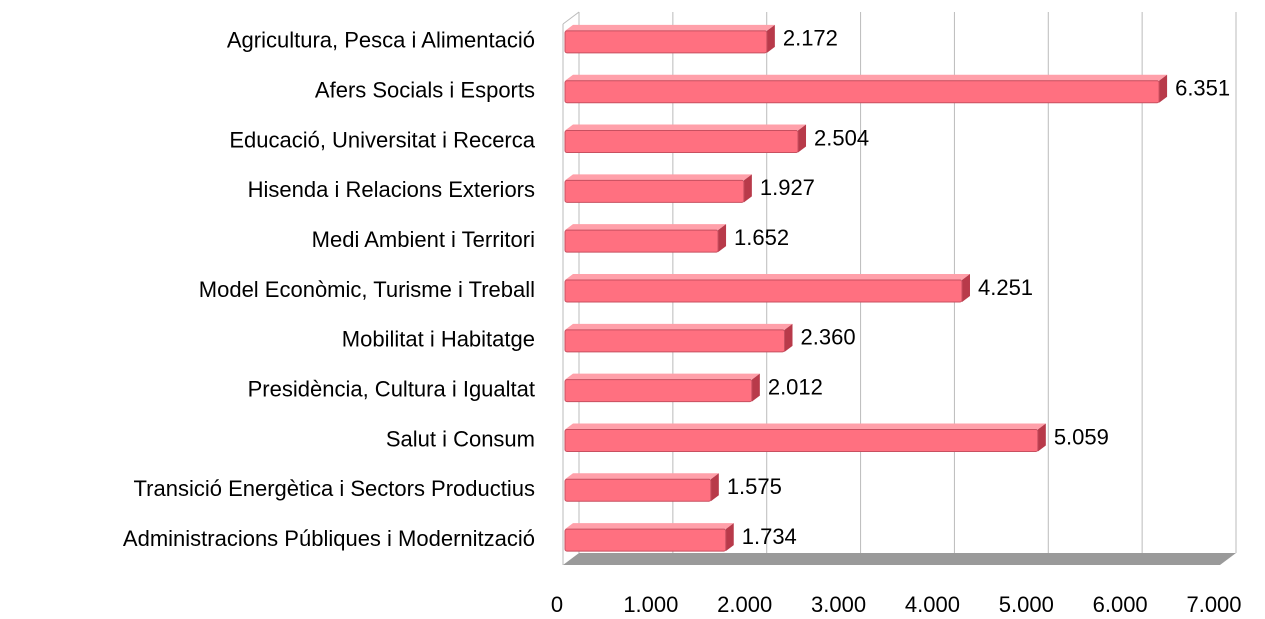 The width and height of the screenshot is (1265, 619). Describe the element at coordinates (571, 18) in the screenshot. I see `side-wall-top` at that location.